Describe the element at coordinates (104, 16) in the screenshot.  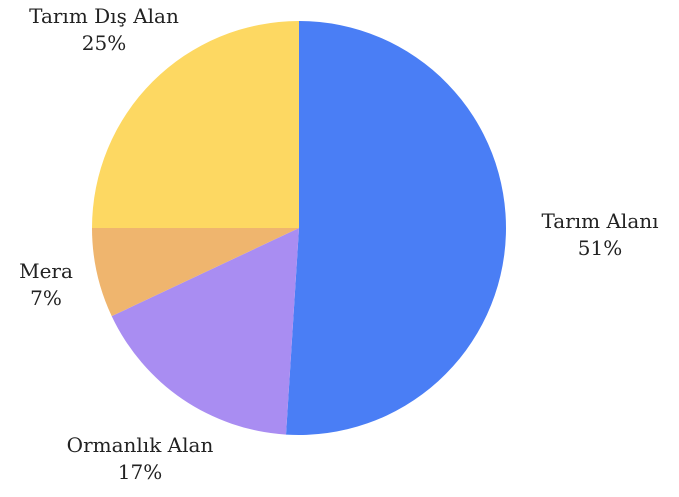
I see `slice-name-tarim-dis-alan: Tarım Dış Alan` at that location.